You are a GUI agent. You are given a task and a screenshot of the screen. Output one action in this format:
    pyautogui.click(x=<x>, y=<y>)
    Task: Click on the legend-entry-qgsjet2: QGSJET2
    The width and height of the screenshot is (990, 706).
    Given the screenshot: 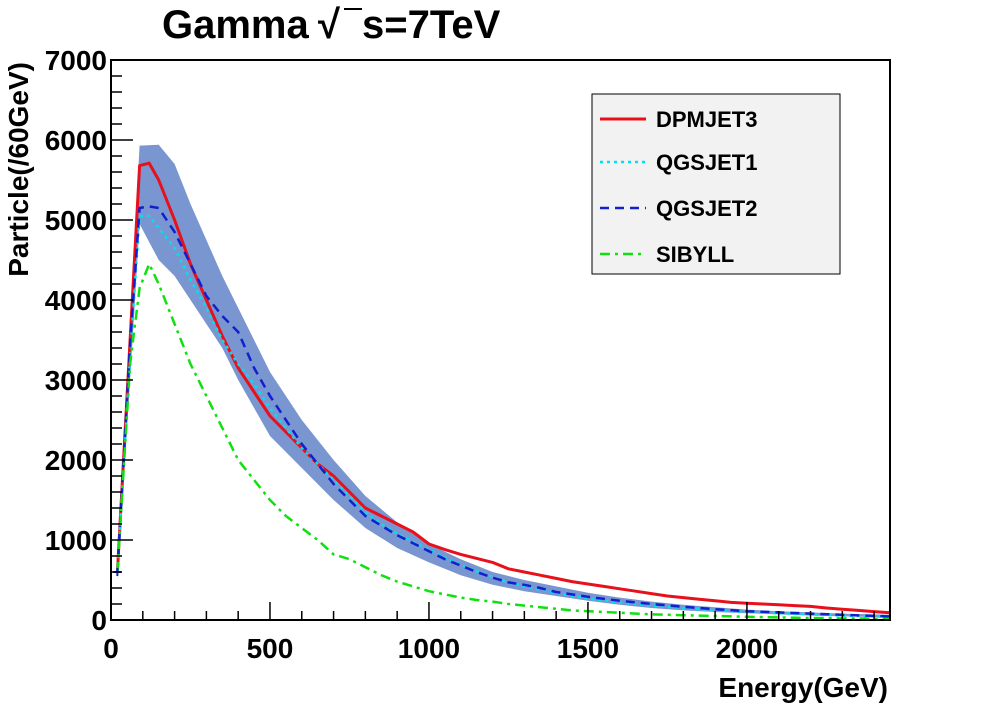 What is the action you would take?
    pyautogui.click(x=678, y=208)
    